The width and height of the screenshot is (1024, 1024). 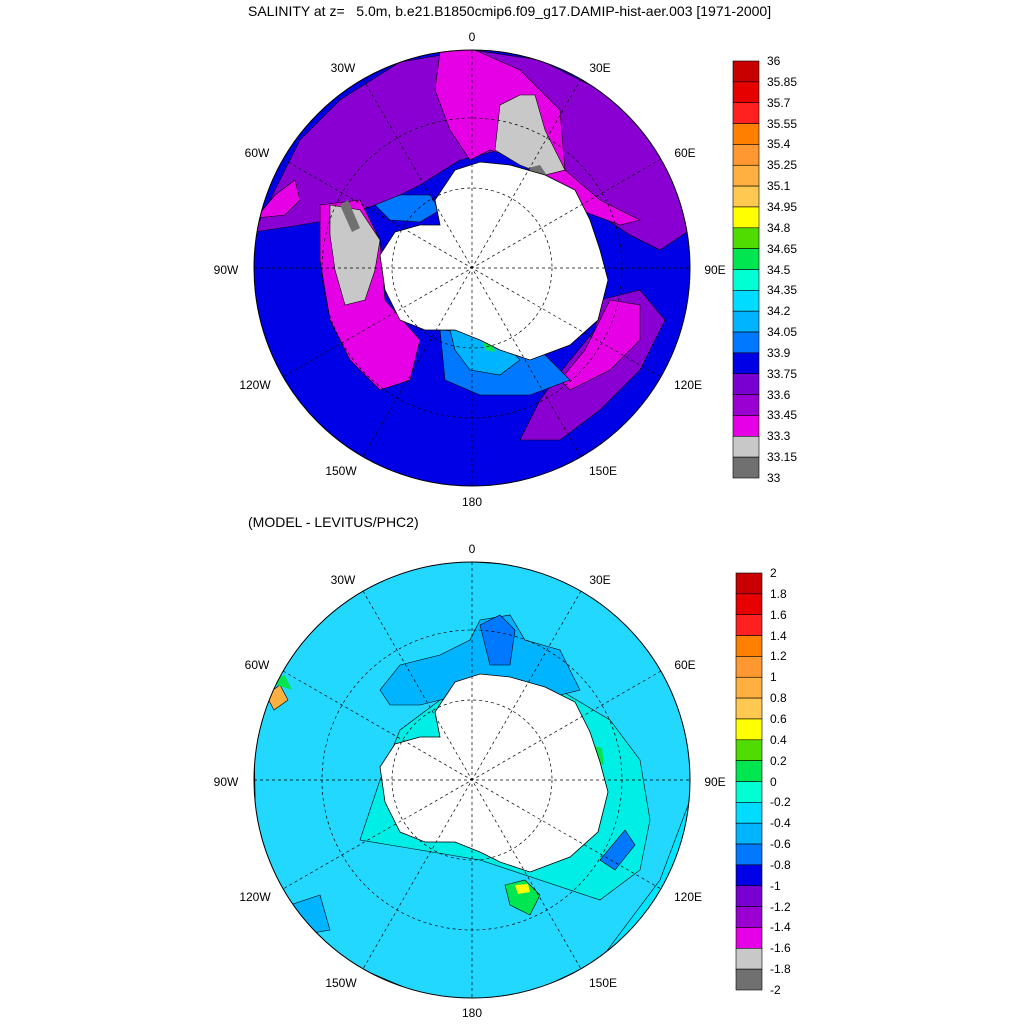 I want to click on bottom-colorbar-tick-label: 0, so click(x=773, y=781).